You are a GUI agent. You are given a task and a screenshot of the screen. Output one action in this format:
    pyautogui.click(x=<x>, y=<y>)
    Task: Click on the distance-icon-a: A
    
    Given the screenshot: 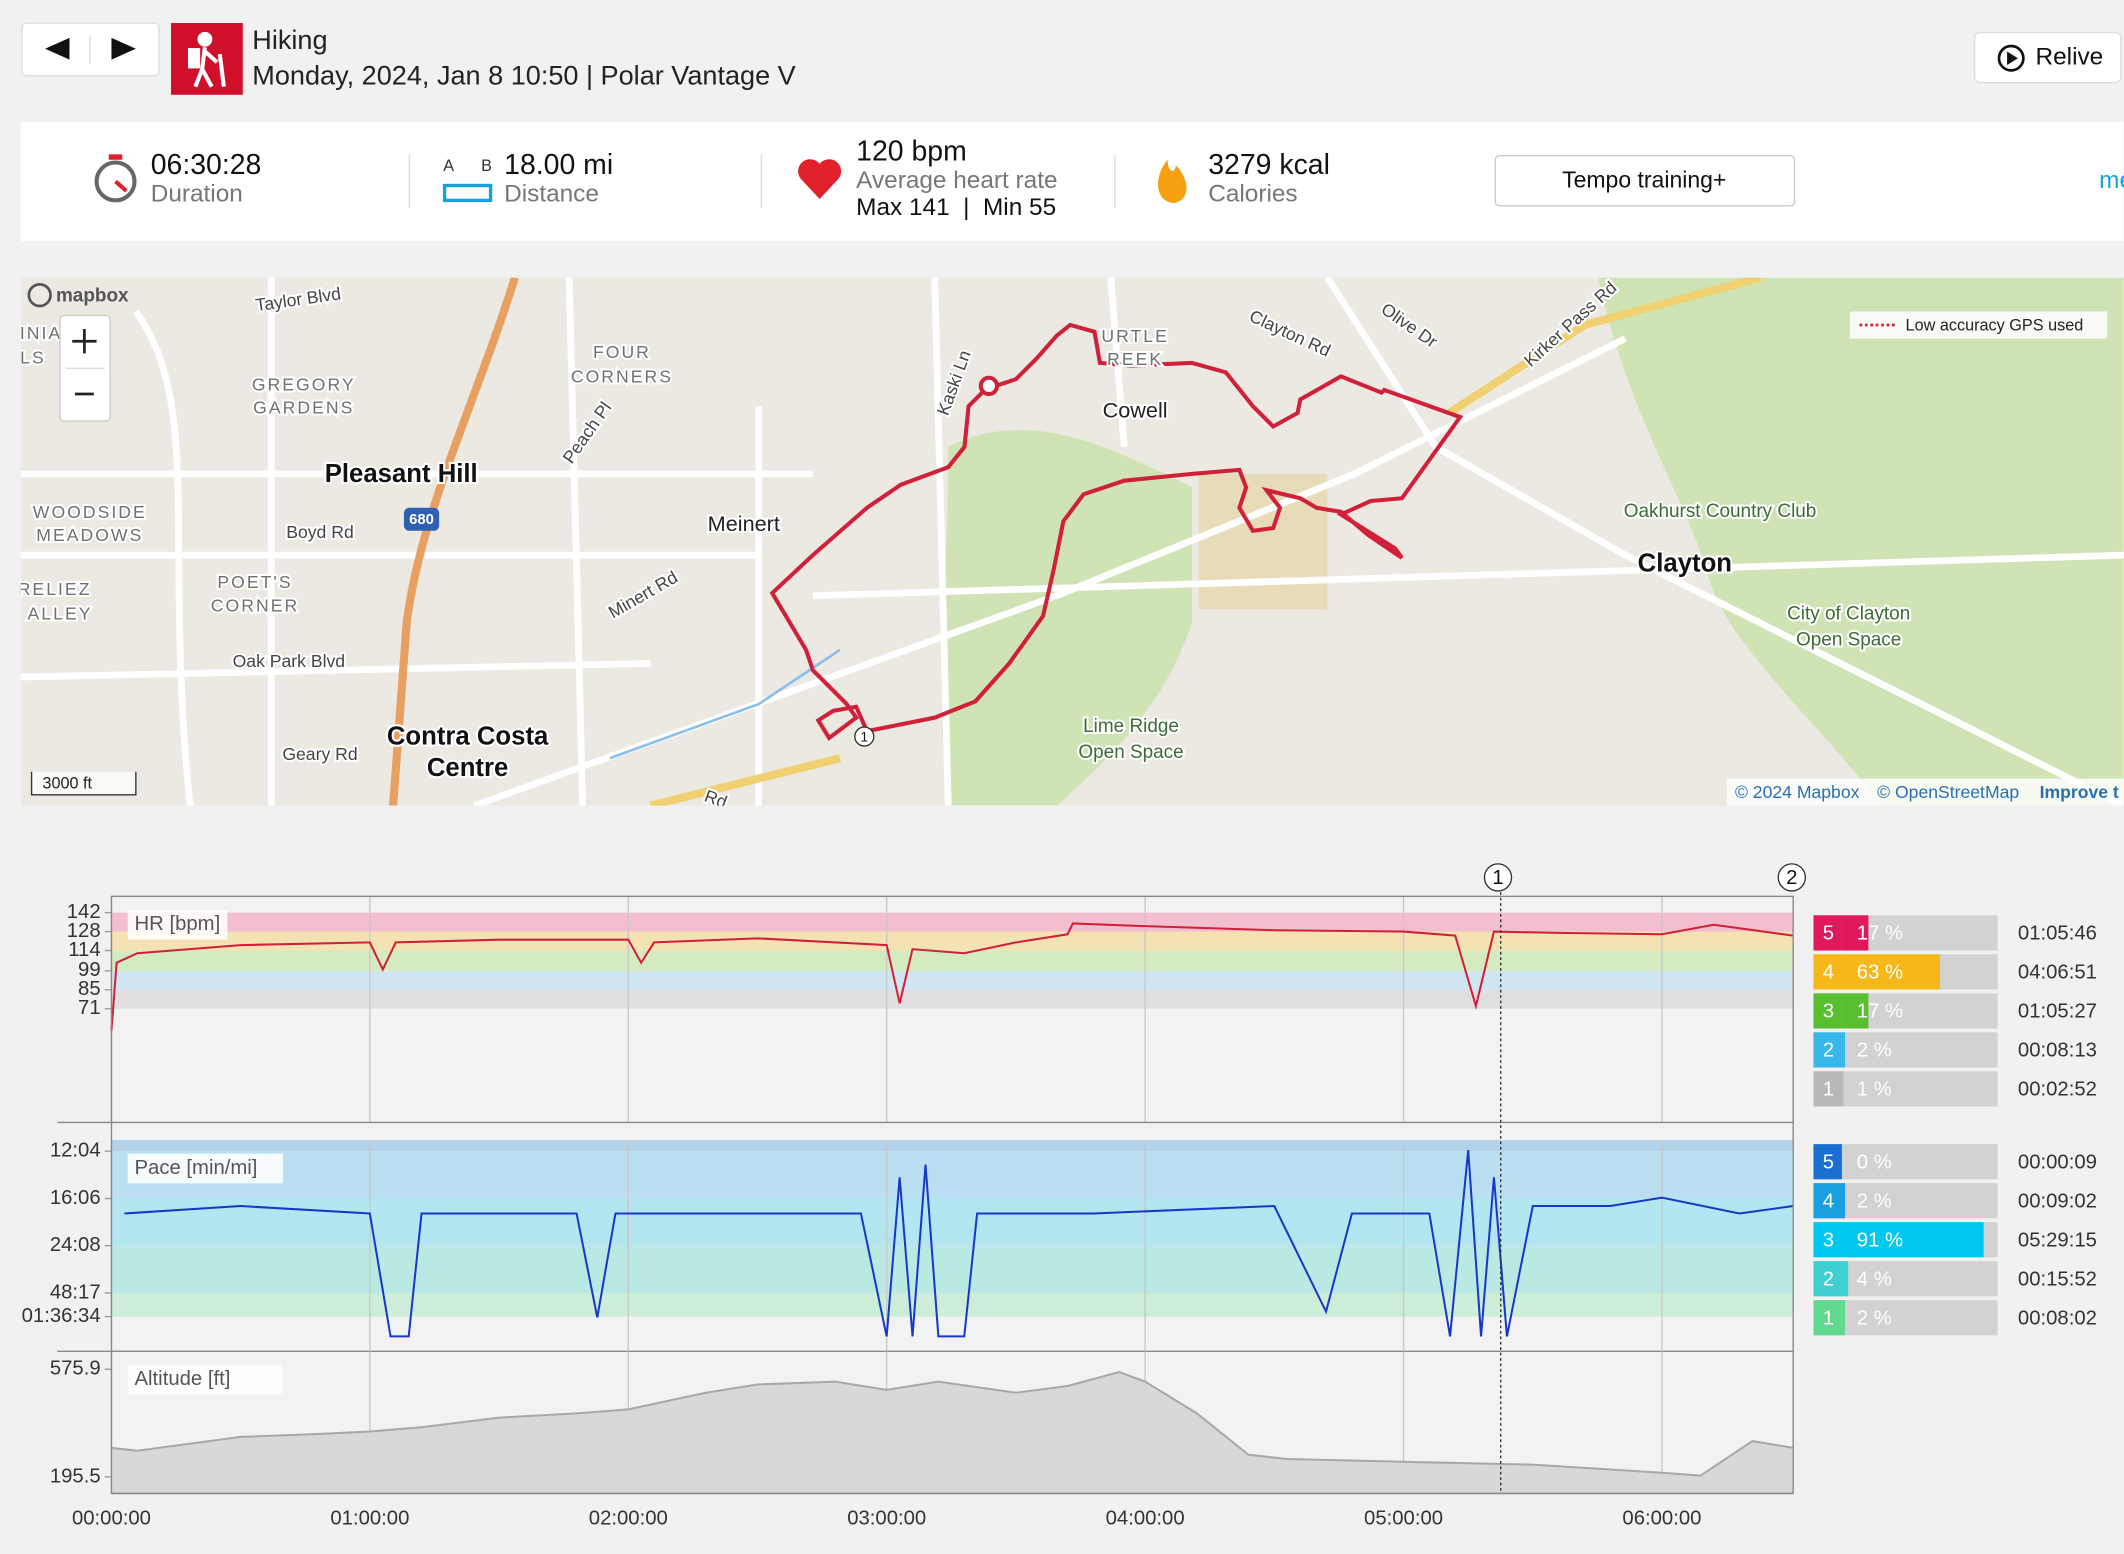 What is the action you would take?
    pyautogui.click(x=448, y=166)
    